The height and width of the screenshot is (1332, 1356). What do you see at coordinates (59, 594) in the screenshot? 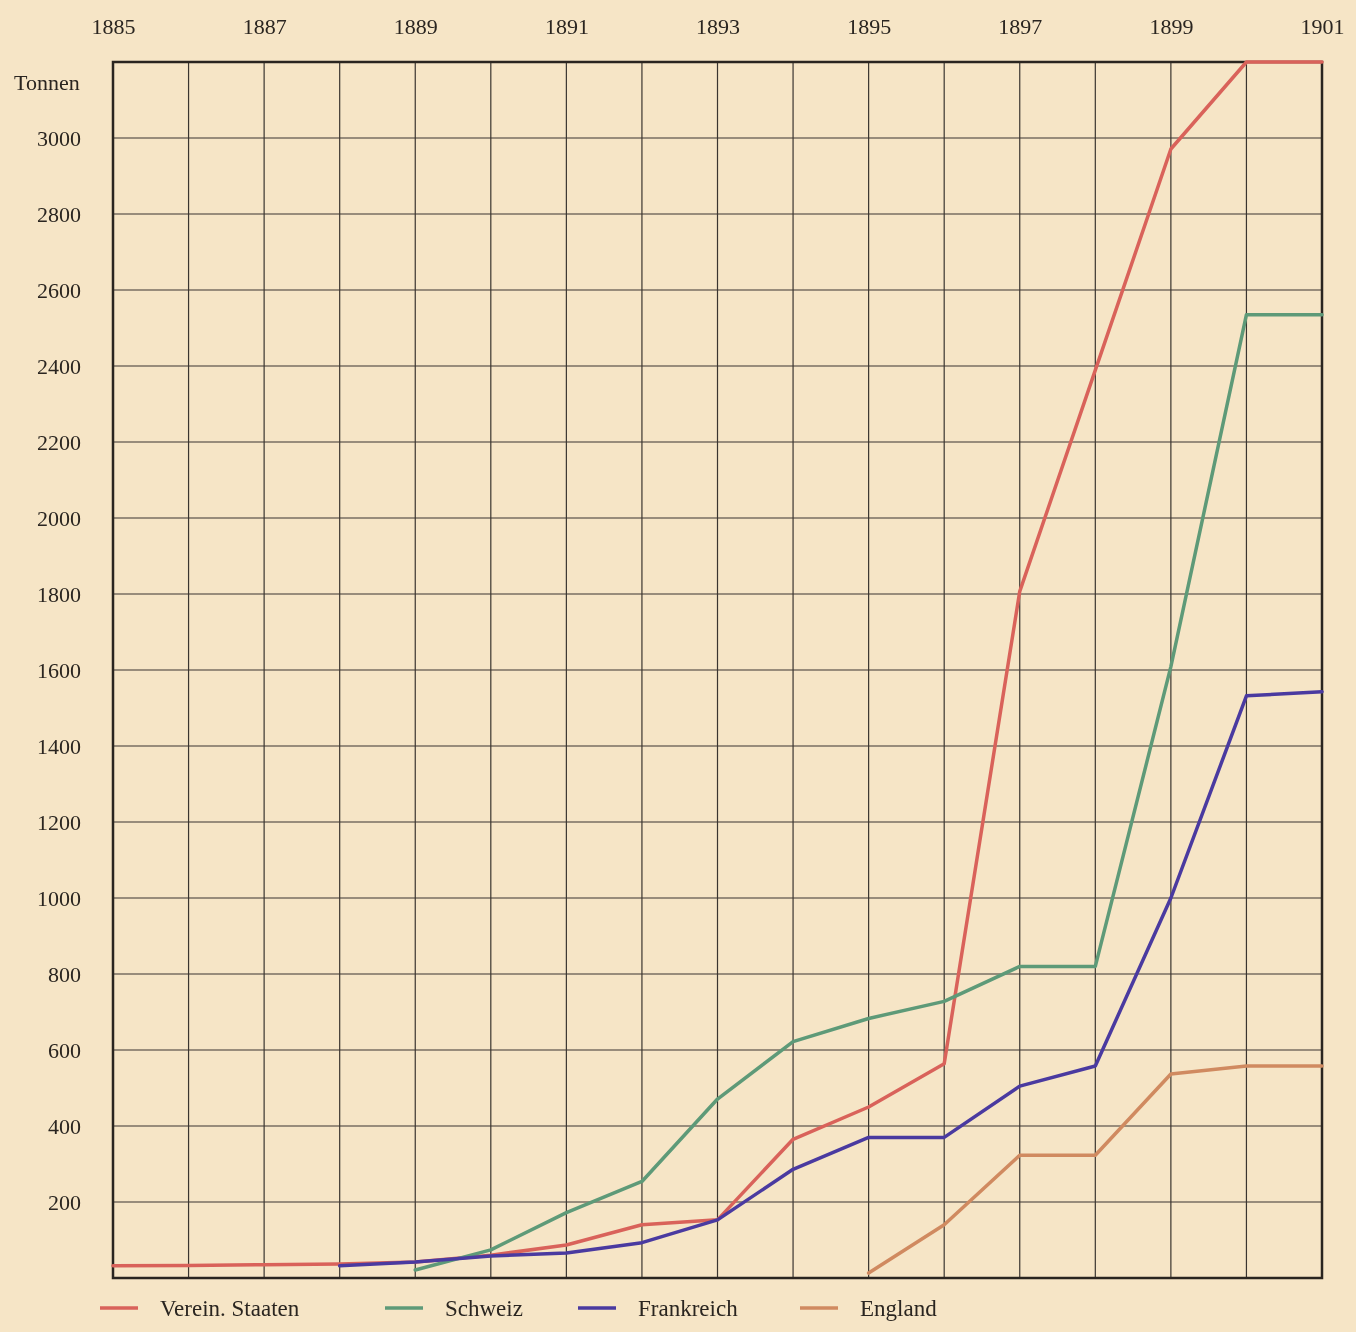
I see `y-tick-label: 1800` at bounding box center [59, 594].